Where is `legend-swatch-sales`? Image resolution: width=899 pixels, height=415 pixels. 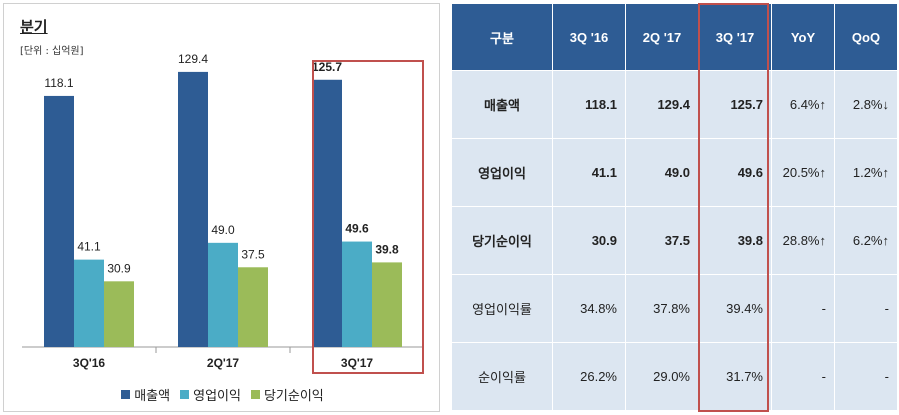 legend-swatch-sales is located at coordinates (126, 394).